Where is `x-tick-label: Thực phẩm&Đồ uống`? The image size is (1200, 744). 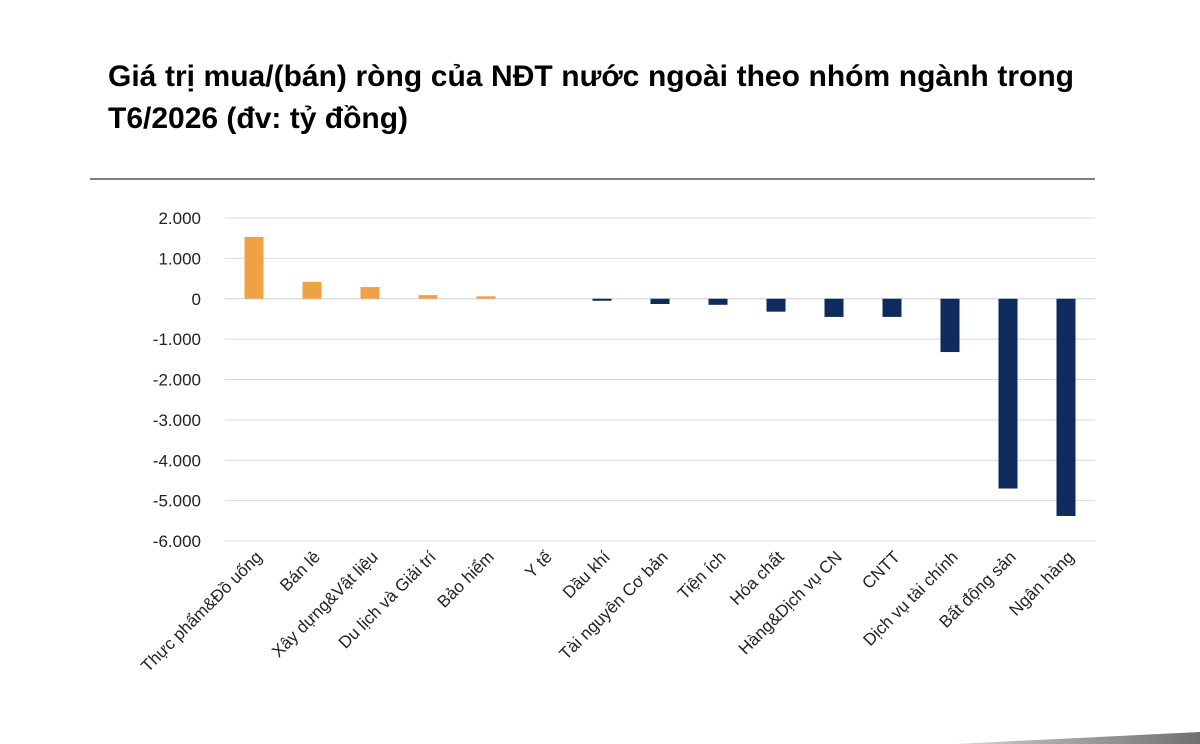 x-tick-label: Thực phẩm&Đồ uống is located at coordinates (201, 611).